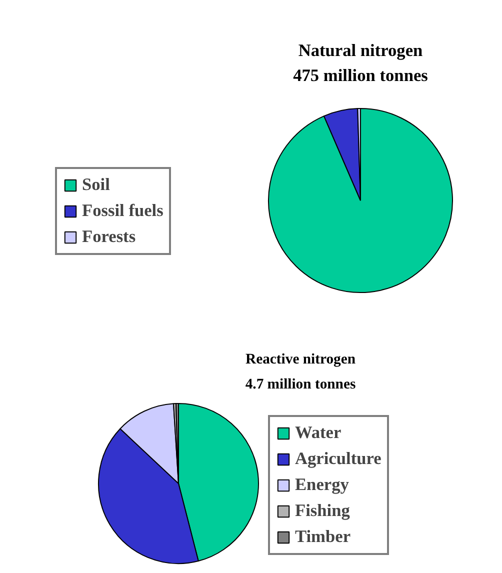 Image resolution: width=502 pixels, height=573 pixels. What do you see at coordinates (109, 237) in the screenshot?
I see `legend-label: Forests` at bounding box center [109, 237].